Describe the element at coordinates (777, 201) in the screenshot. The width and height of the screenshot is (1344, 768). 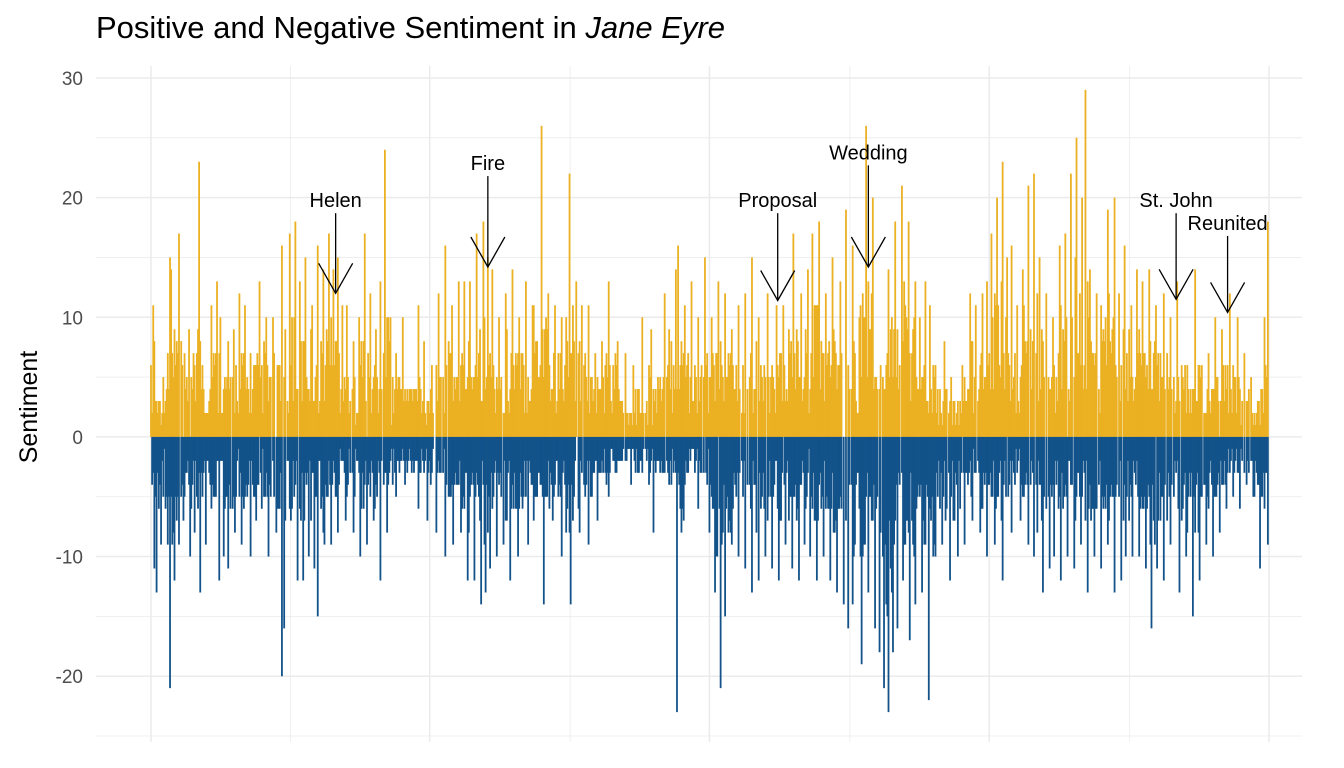
I see `annotation-label: Proposal` at that location.